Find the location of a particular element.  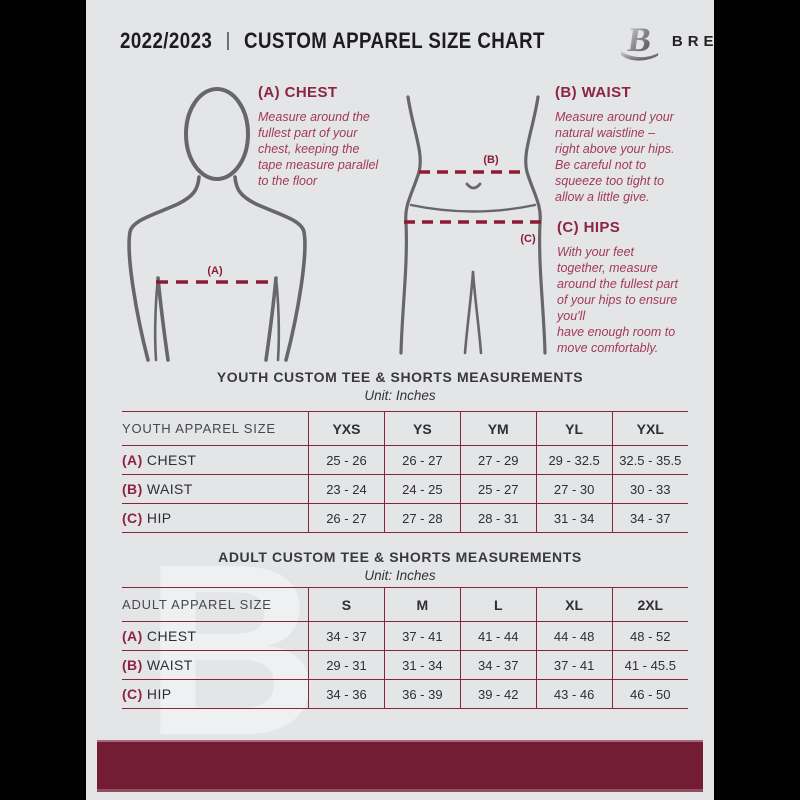

brand-name: BREAKAWAY is located at coordinates (692, 41).